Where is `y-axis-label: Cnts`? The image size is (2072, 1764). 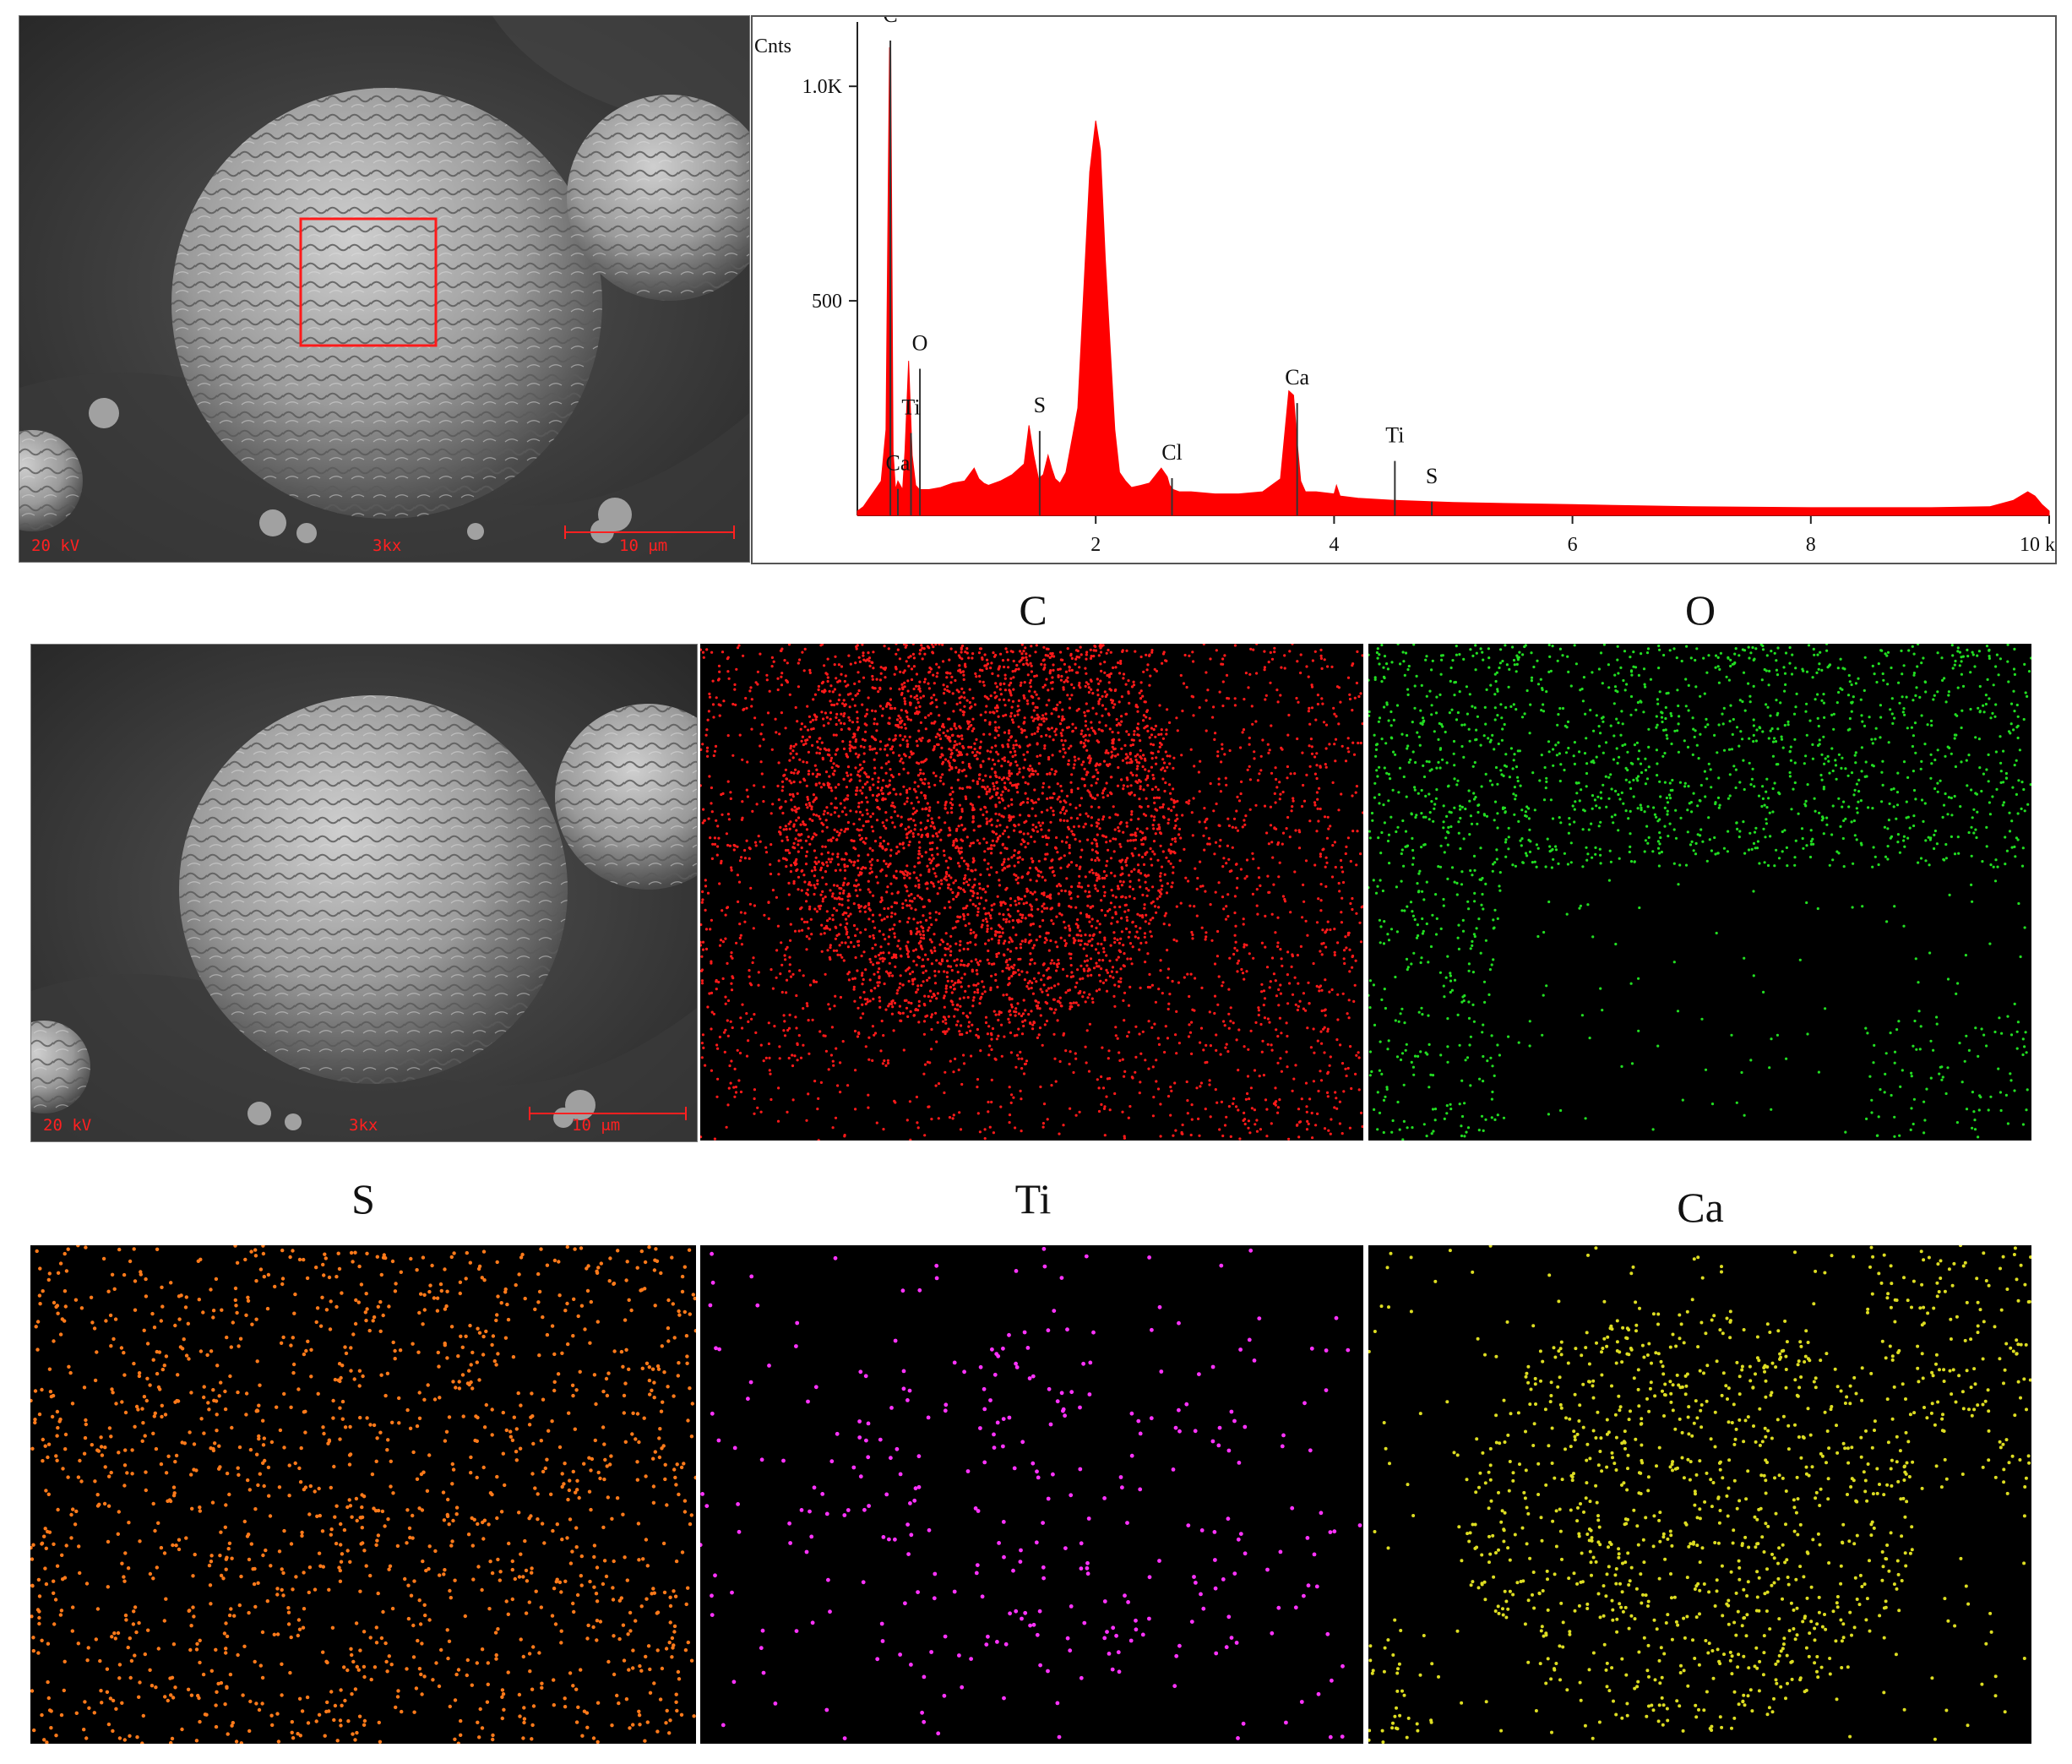
y-axis-label: Cnts is located at coordinates (772, 46).